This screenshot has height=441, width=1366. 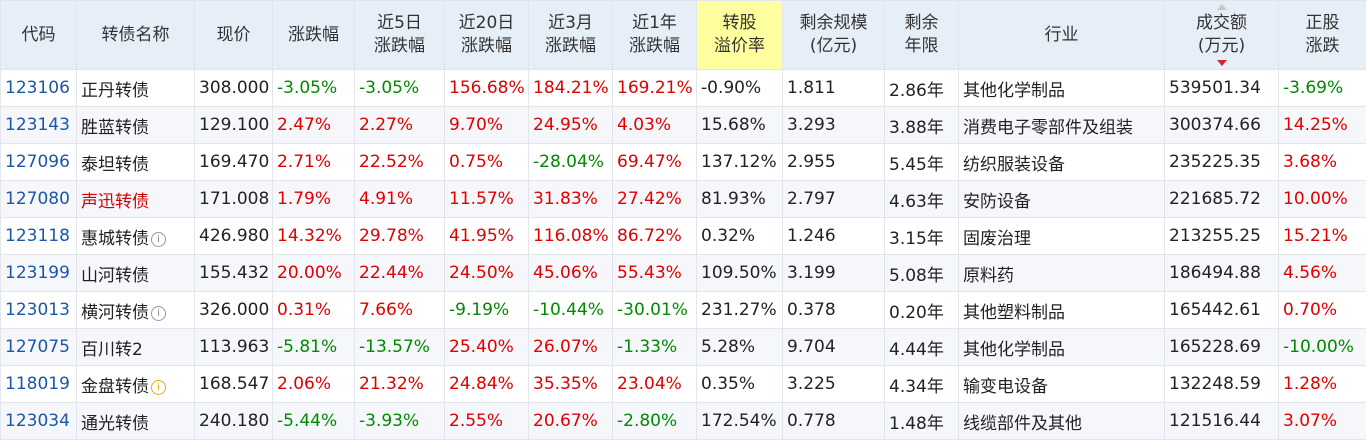 What do you see at coordinates (570, 384) in the screenshot?
I see `cell-m3: 35.35%` at bounding box center [570, 384].